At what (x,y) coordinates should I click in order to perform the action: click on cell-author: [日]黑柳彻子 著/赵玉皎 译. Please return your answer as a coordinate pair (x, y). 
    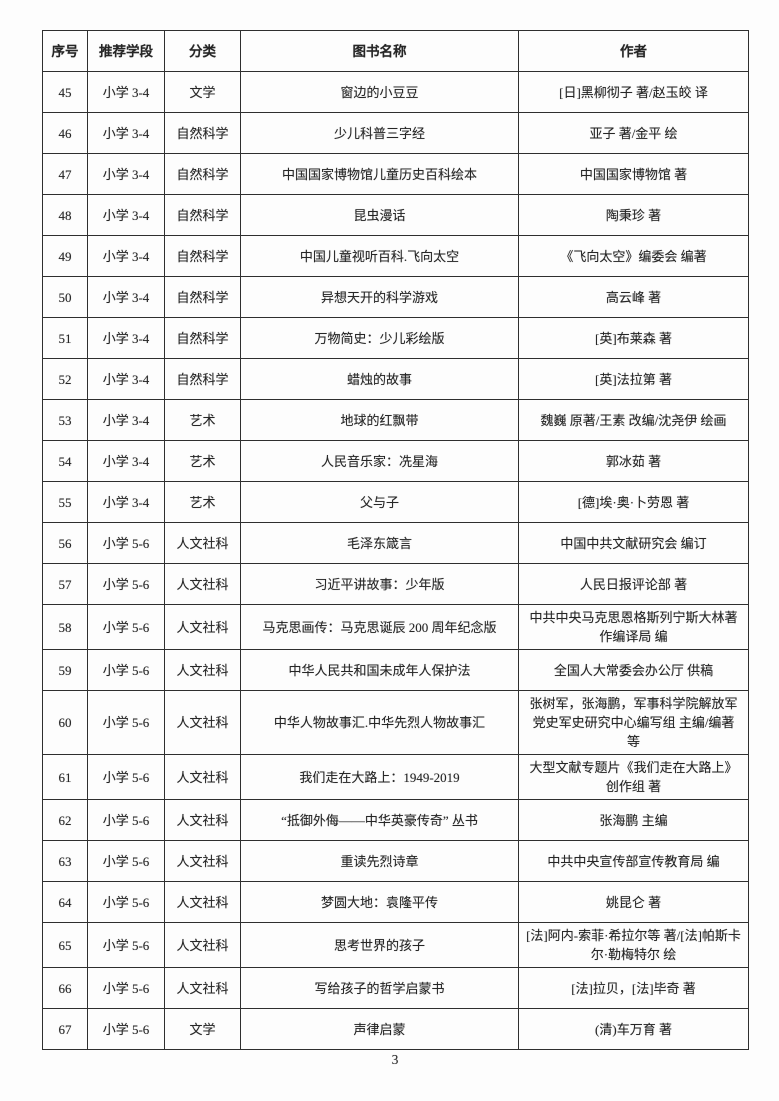
    Looking at the image, I should click on (633, 92).